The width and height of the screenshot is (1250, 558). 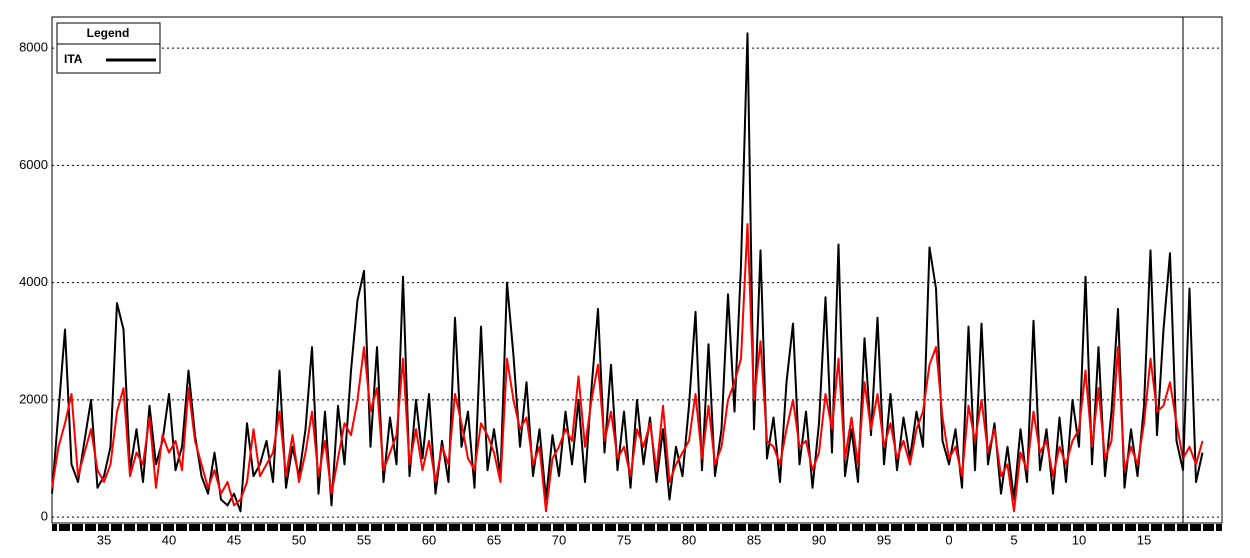 What do you see at coordinates (1013, 539) in the screenshot?
I see `x-tick-label: 5` at bounding box center [1013, 539].